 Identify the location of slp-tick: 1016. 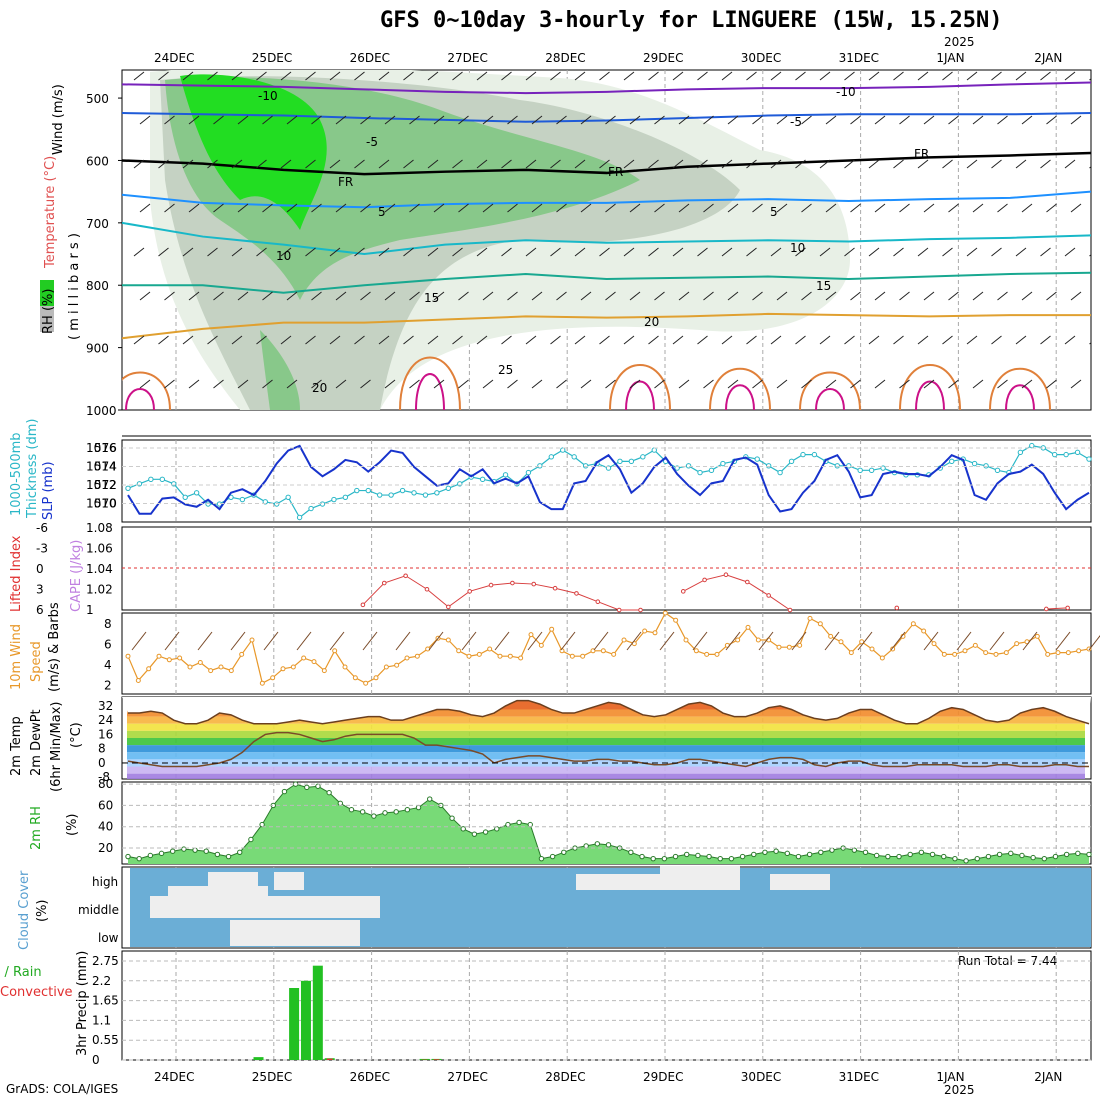
(101, 448).